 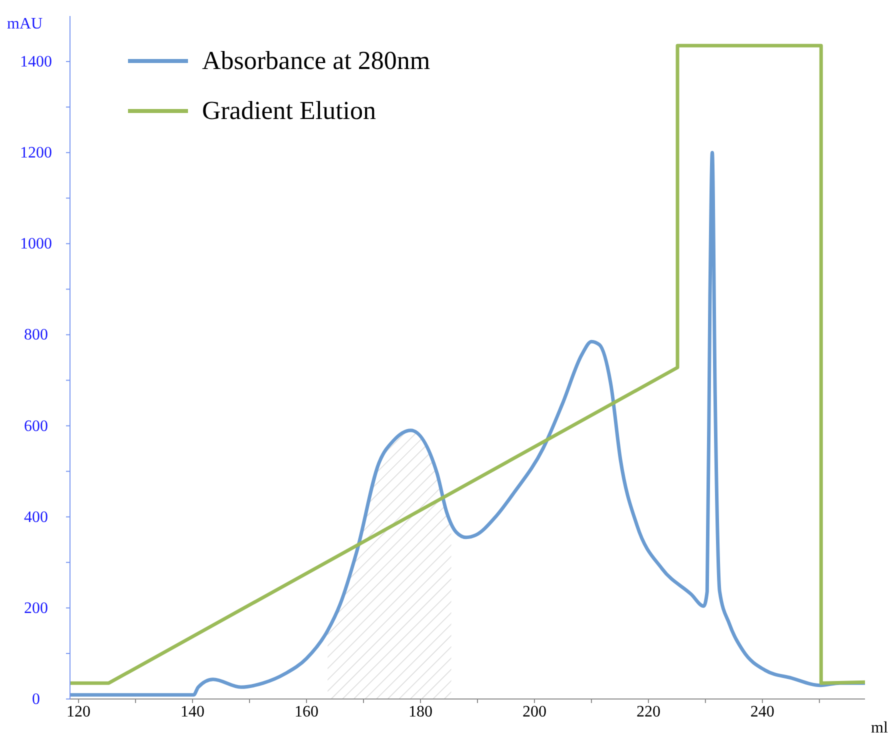 I want to click on y-tick-label: 1400, so click(x=36, y=62).